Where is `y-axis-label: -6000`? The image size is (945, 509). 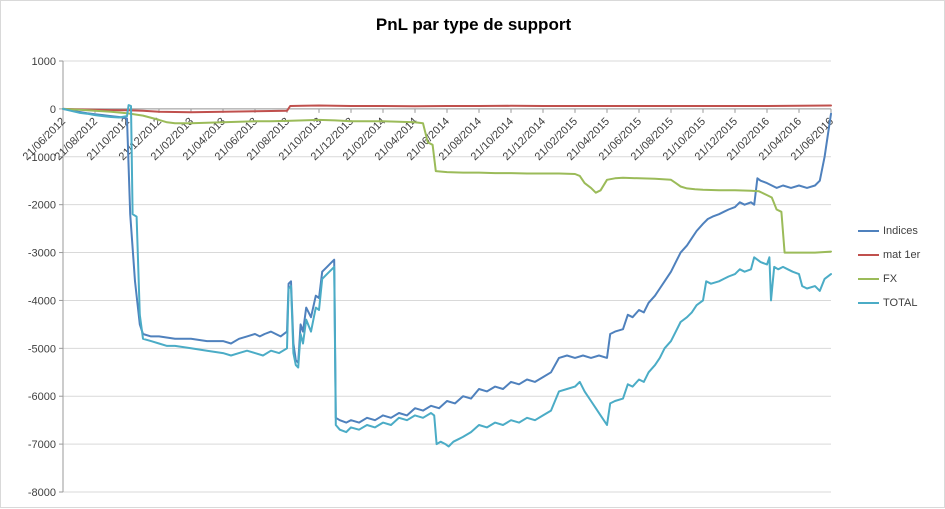 y-axis-label: -6000 is located at coordinates (42, 397).